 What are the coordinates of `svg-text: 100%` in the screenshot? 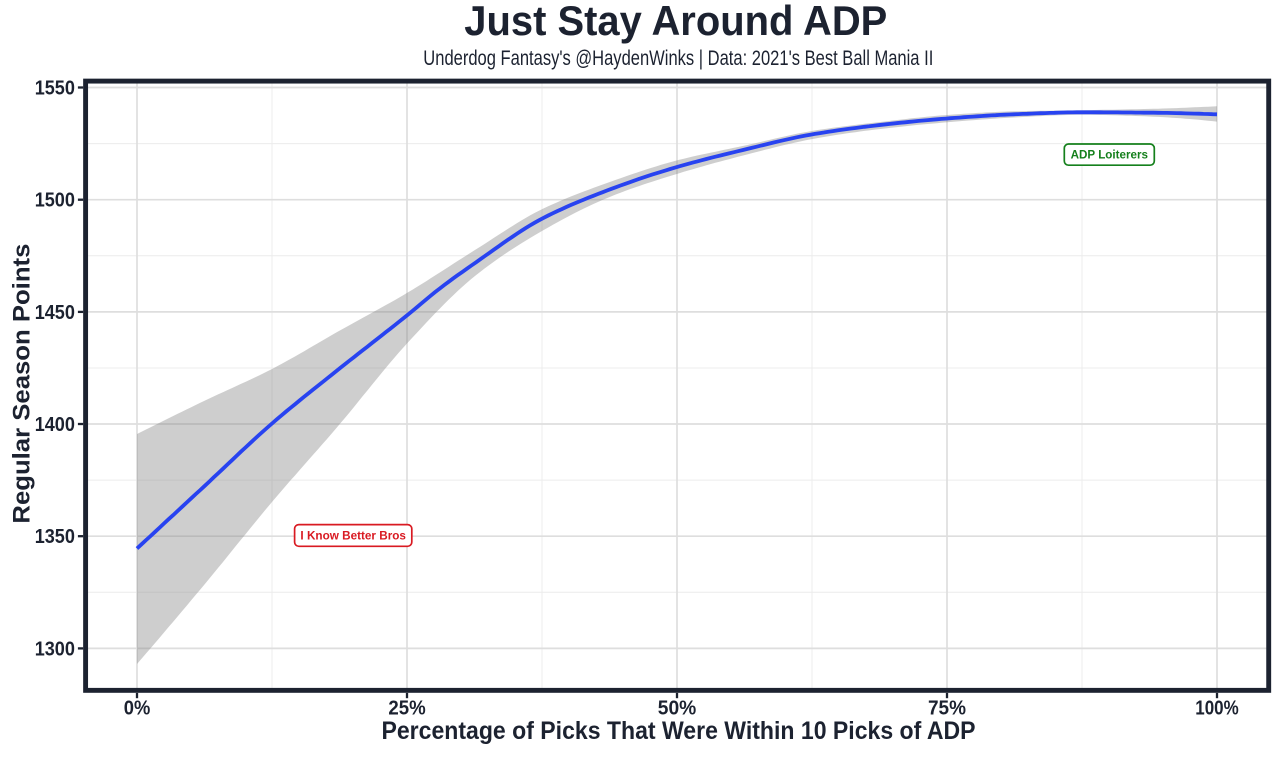 It's located at (1216, 708).